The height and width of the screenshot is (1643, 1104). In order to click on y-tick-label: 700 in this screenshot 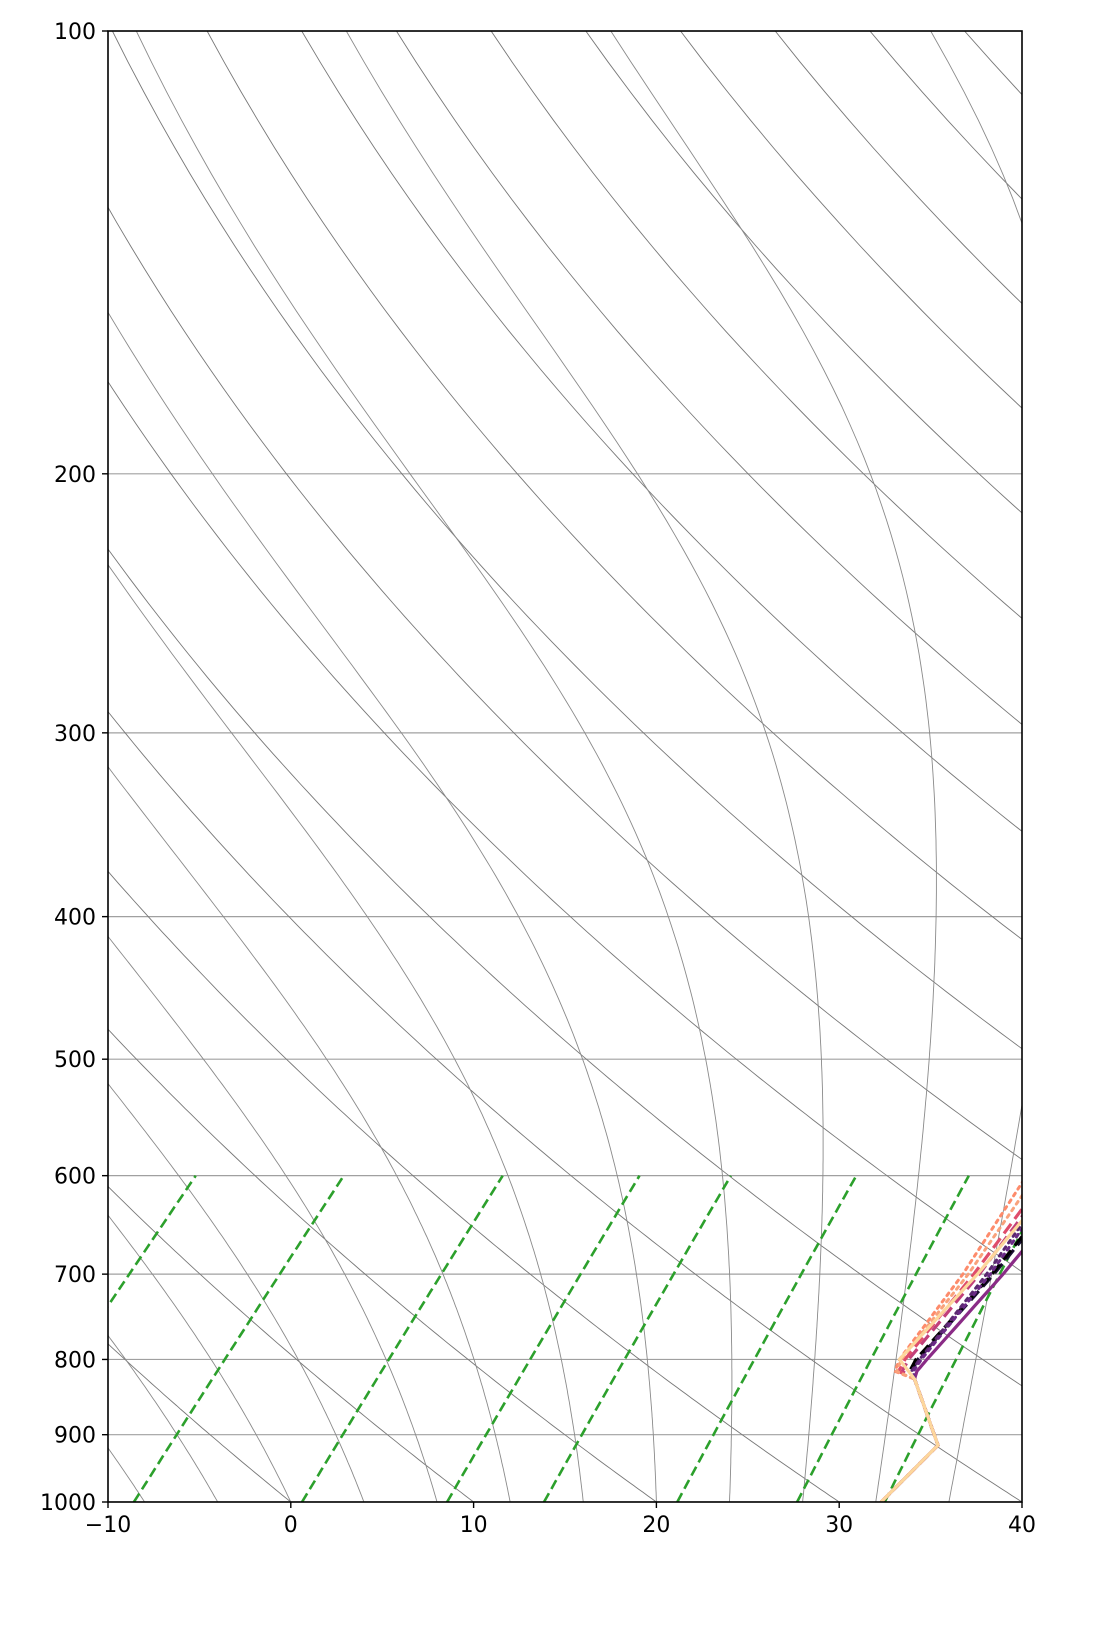, I will do `click(75, 1275)`.